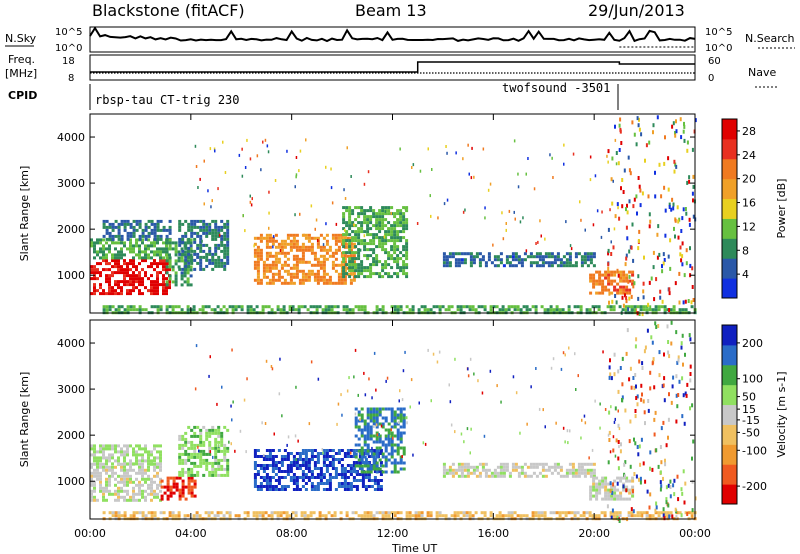 The height and width of the screenshot is (554, 800). I want to click on colorbar-tick-label: -50, so click(751, 432).